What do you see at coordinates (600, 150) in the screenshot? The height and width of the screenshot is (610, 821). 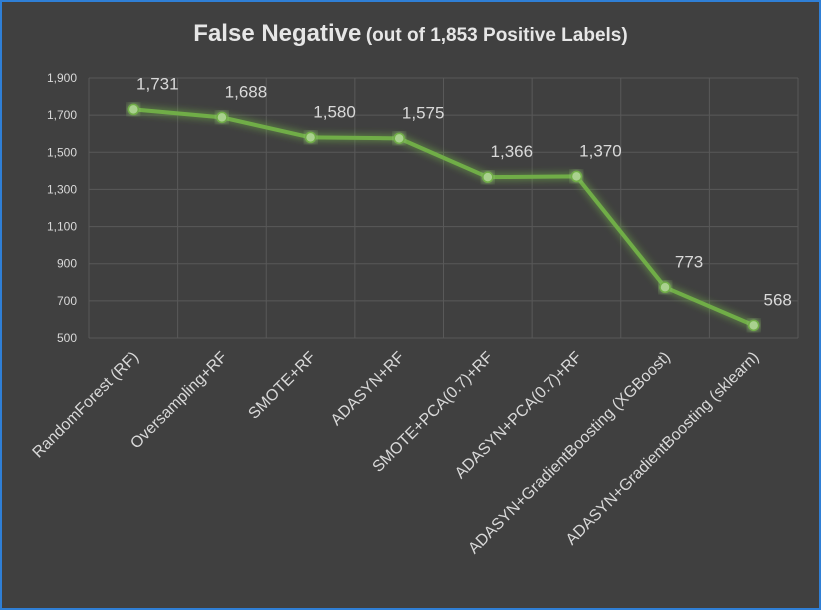 I see `data-label: 1,370` at bounding box center [600, 150].